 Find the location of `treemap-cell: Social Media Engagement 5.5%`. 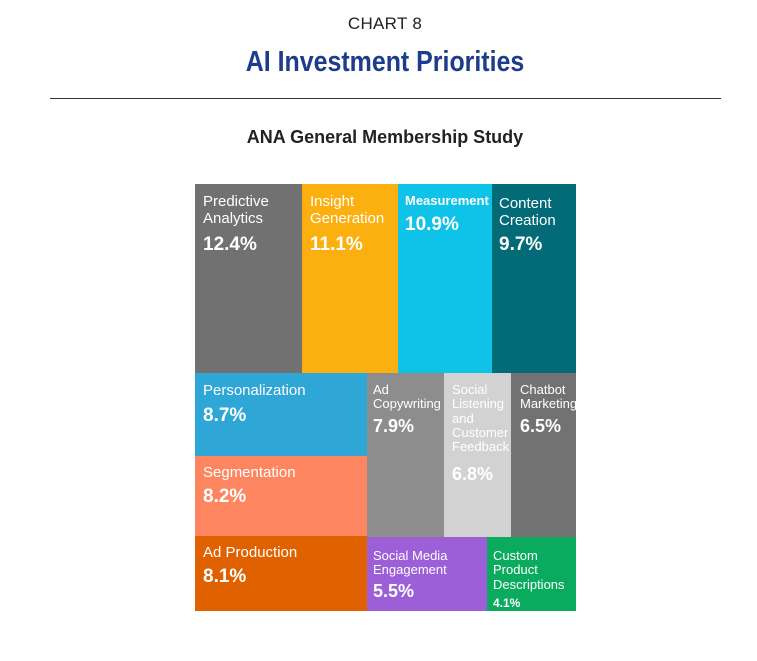

treemap-cell: Social Media Engagement 5.5% is located at coordinates (427, 574).